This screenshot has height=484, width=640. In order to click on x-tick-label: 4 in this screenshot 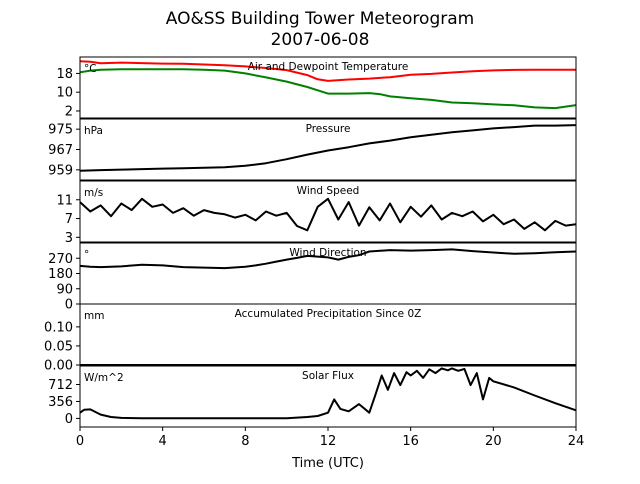, I will do `click(163, 441)`.